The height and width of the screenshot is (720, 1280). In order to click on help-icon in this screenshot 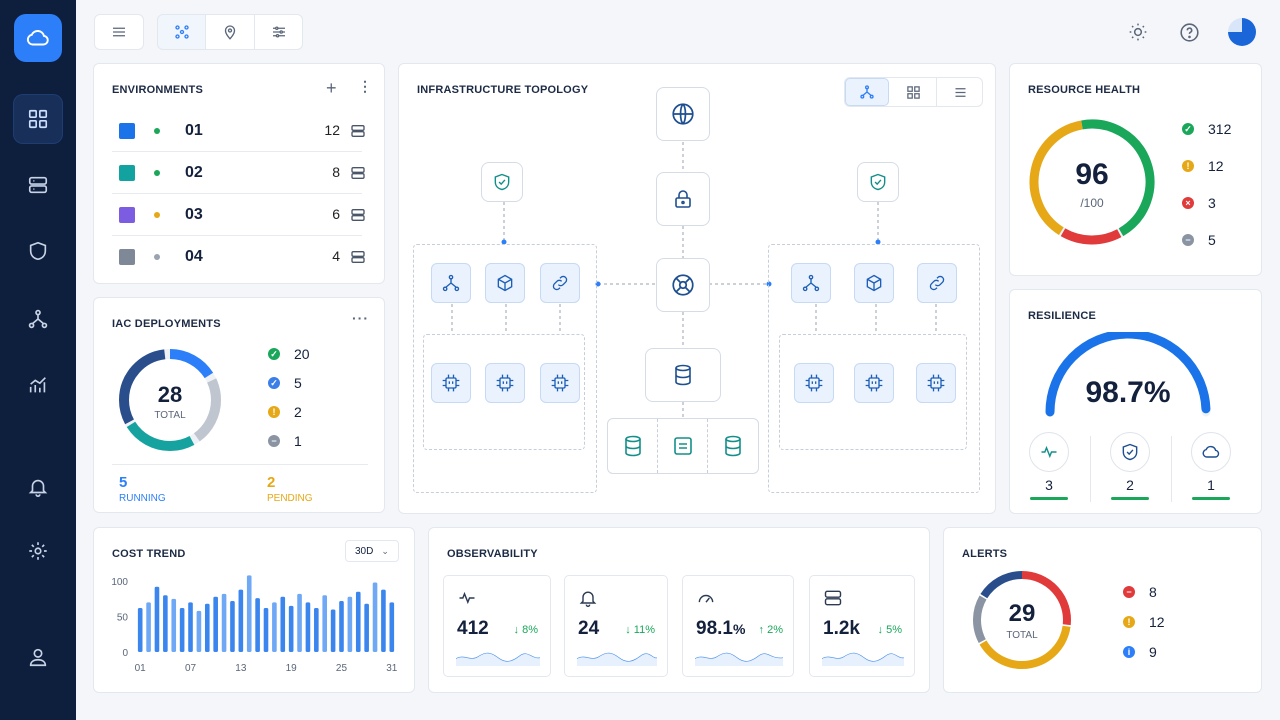, I will do `click(1189, 32)`.